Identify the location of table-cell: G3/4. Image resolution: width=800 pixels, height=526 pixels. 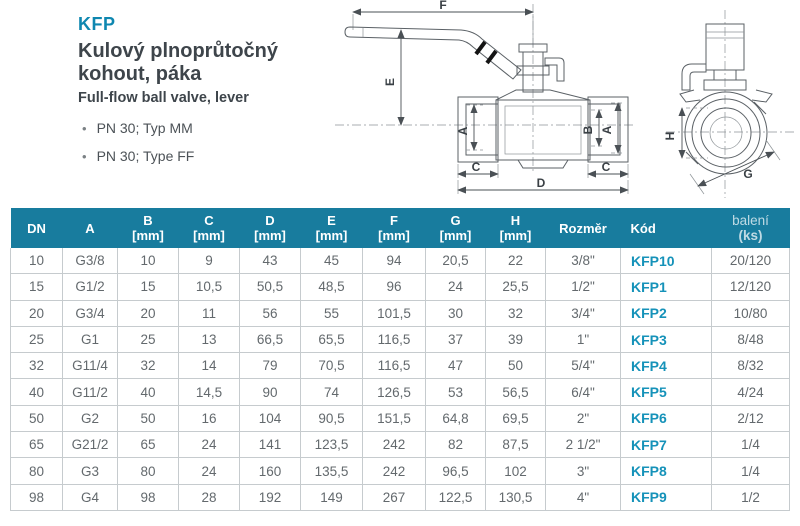
(90, 313).